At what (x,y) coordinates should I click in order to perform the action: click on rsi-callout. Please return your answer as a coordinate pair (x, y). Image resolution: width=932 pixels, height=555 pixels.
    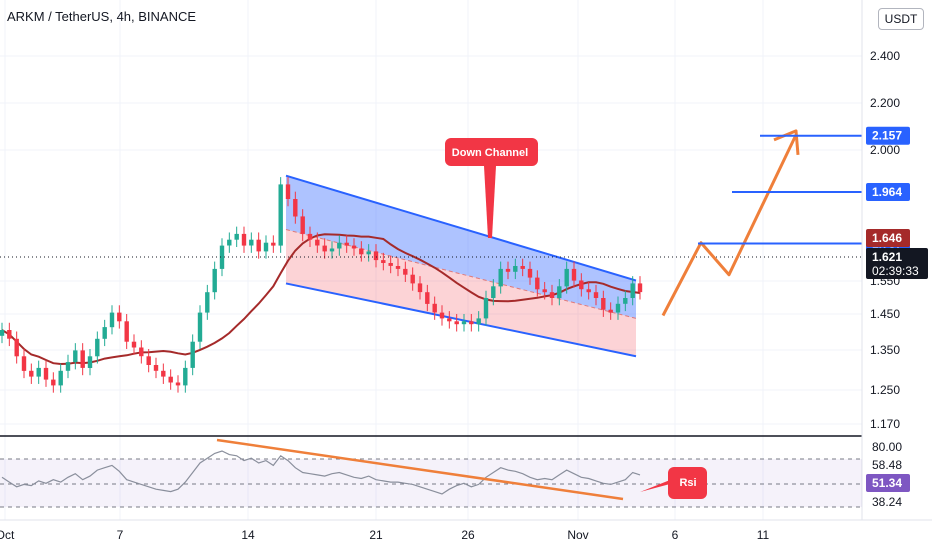
    Looking at the image, I should click on (687, 483).